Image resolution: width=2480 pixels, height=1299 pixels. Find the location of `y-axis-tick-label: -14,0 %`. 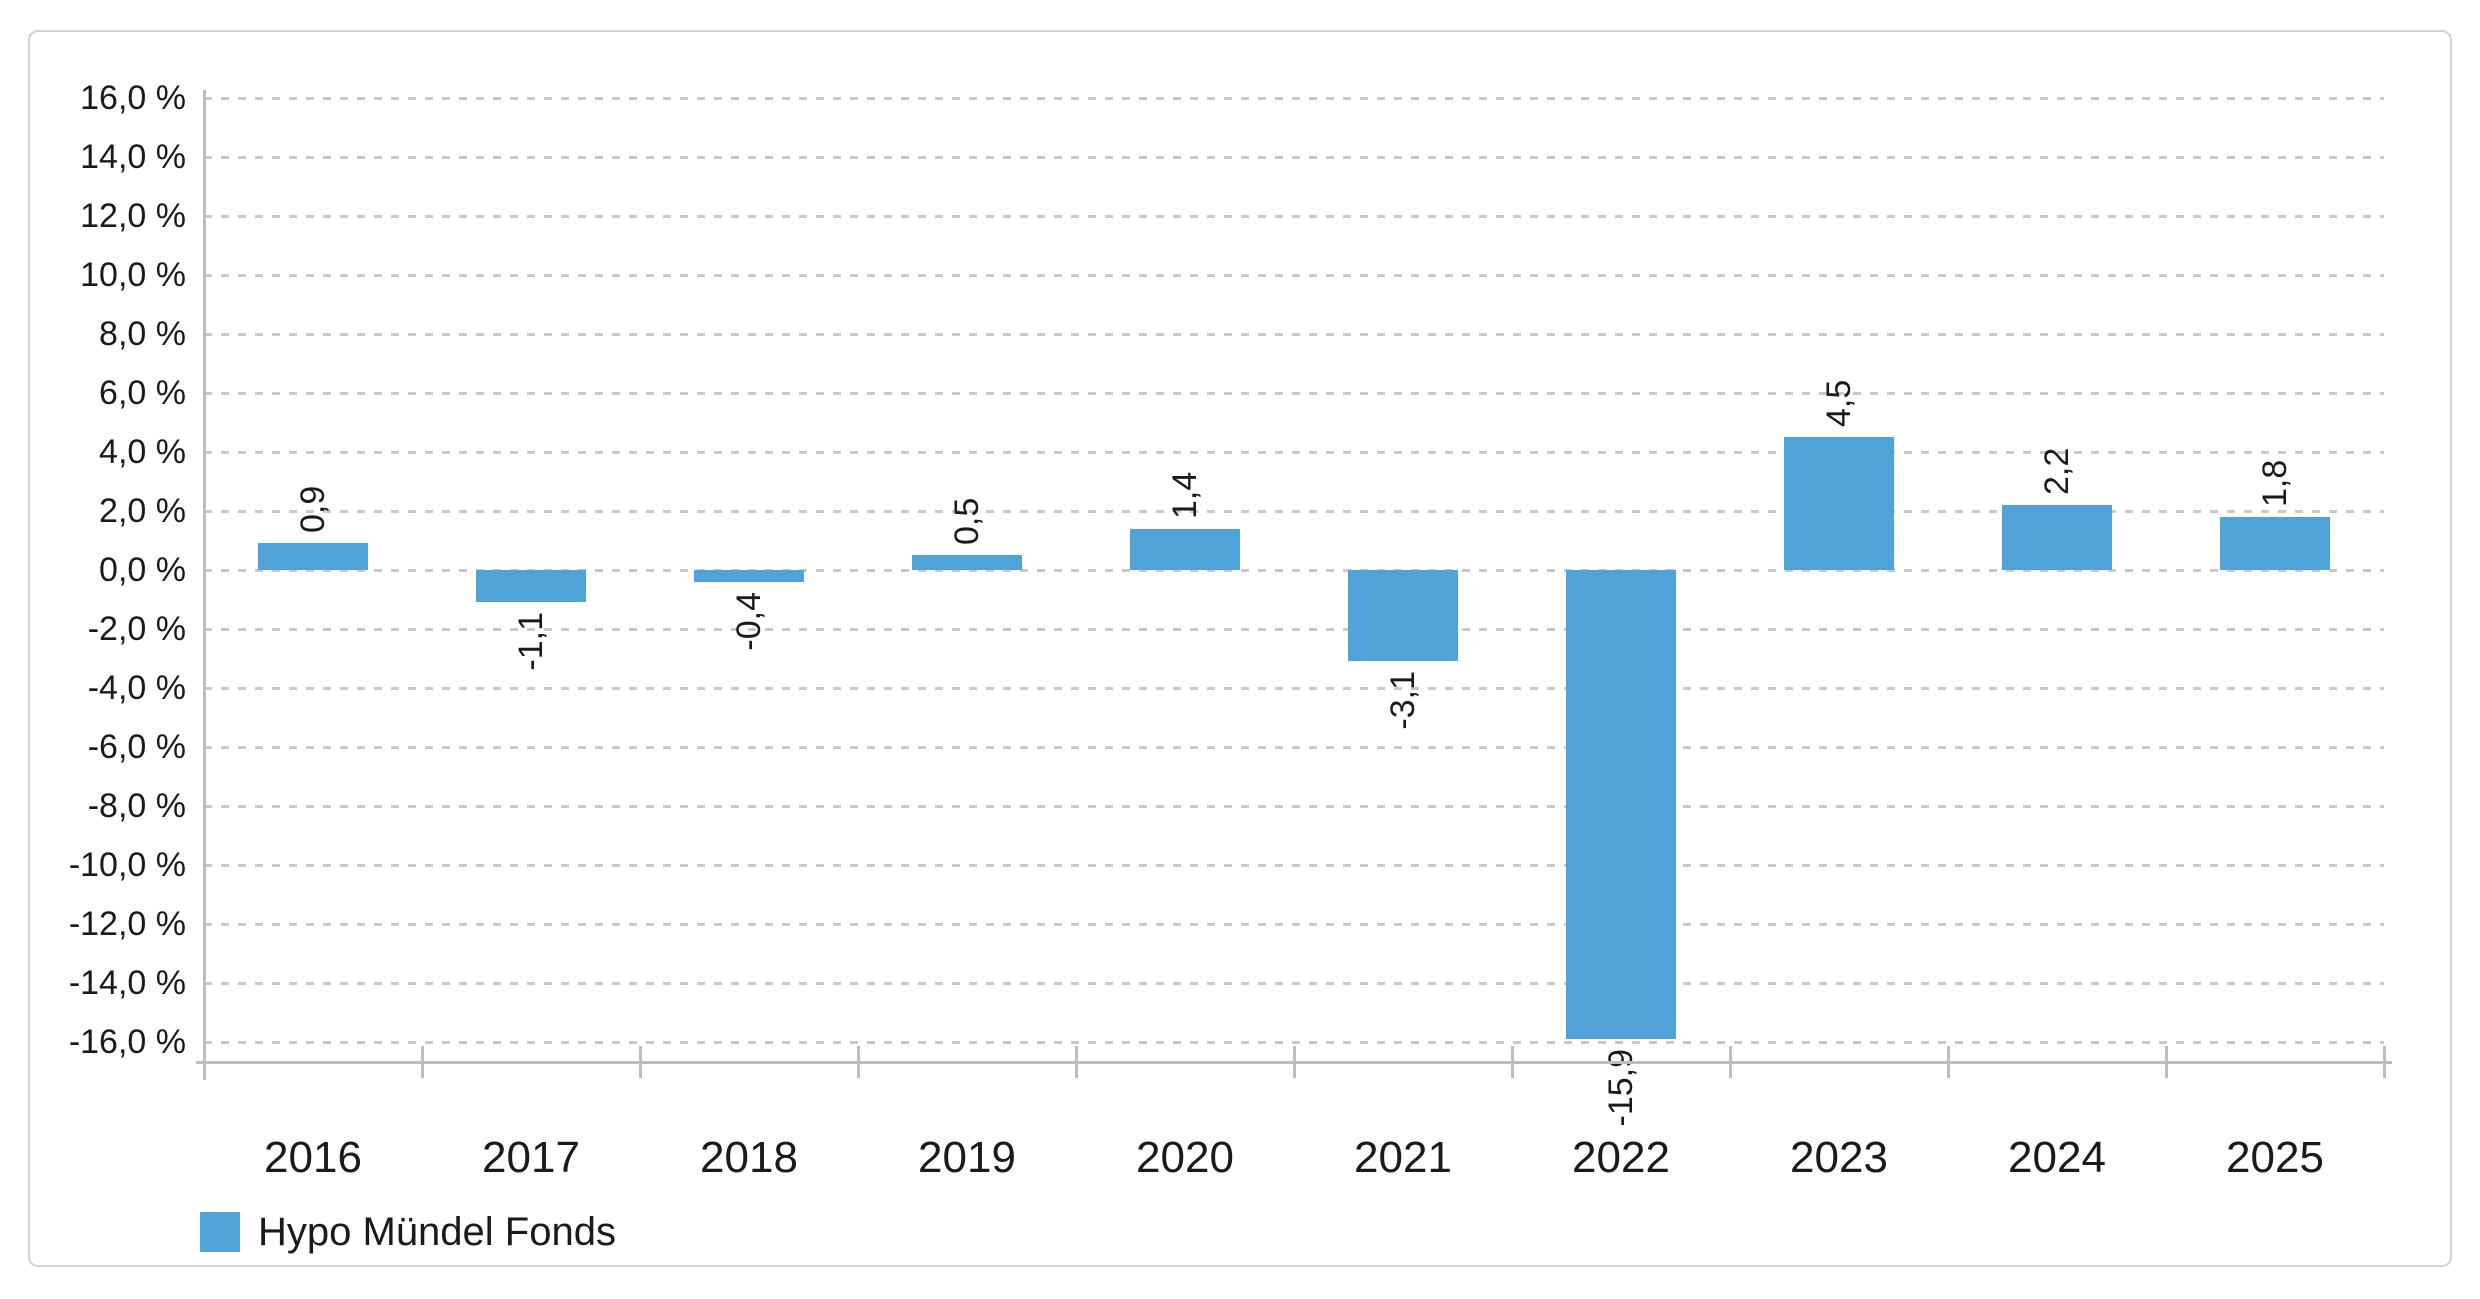

y-axis-tick-label: -14,0 % is located at coordinates (127, 983).